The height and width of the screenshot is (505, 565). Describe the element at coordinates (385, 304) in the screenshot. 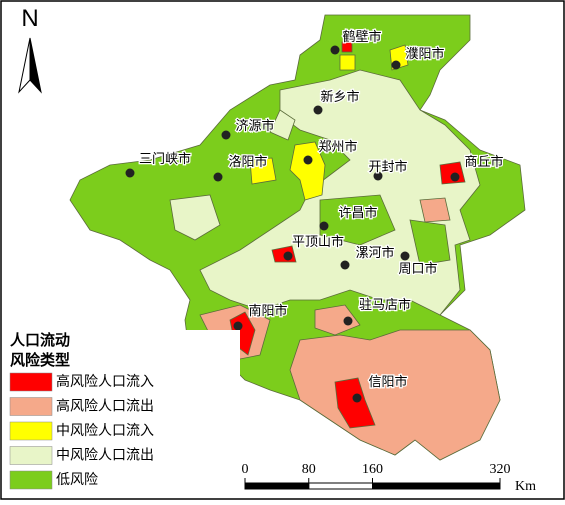

I see `city-label: 驻马店市` at that location.